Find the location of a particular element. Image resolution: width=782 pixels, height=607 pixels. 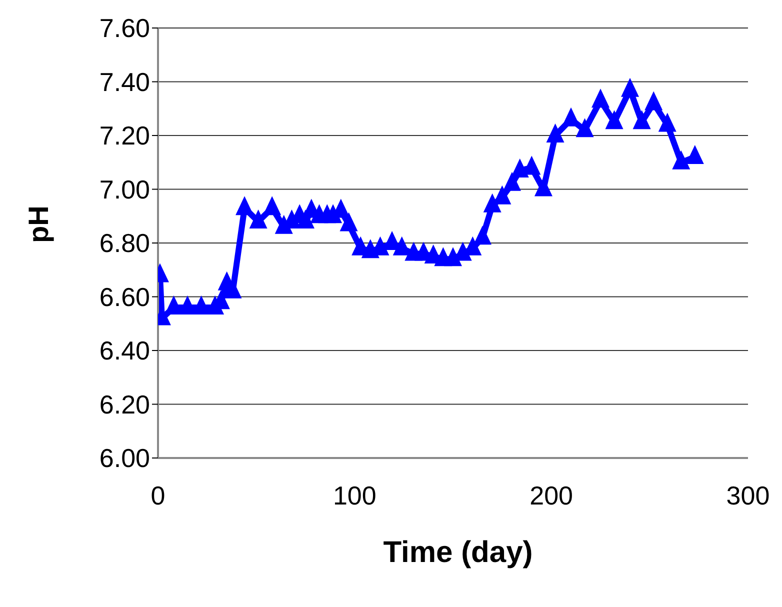

y-tick-label: 6.40 is located at coordinates (124, 351).